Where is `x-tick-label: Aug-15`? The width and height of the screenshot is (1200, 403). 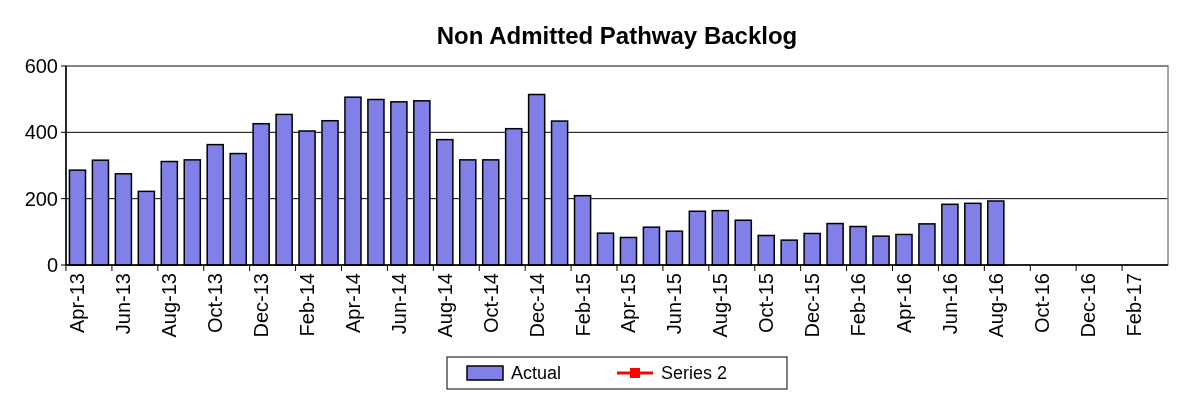
x-tick-label: Aug-15 is located at coordinates (720, 305).